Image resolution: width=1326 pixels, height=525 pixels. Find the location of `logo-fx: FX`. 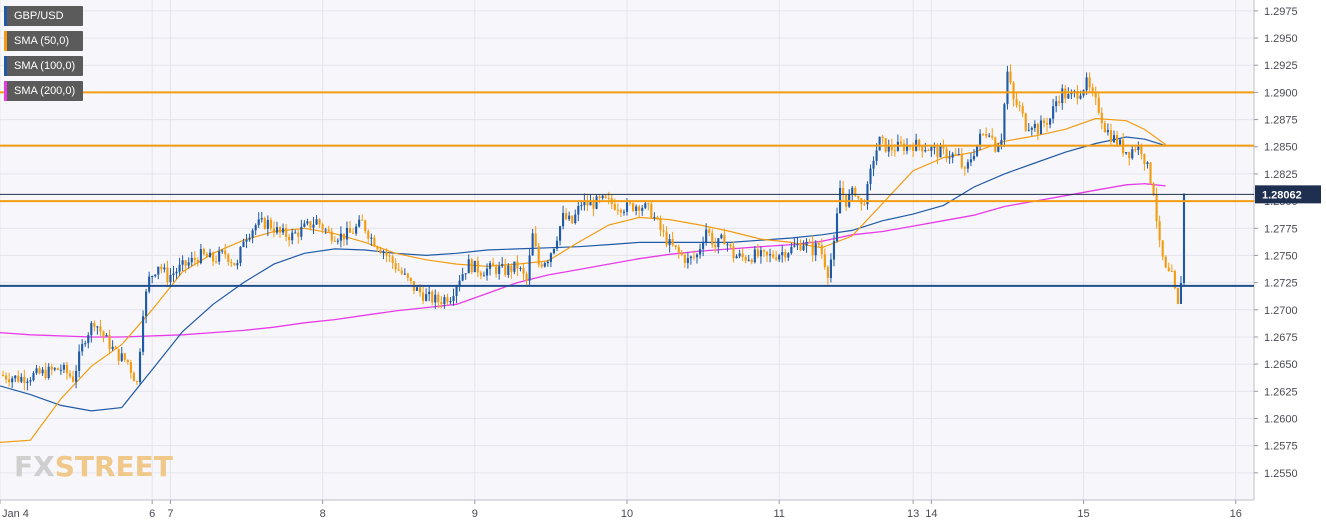

logo-fx: FX is located at coordinates (34, 466).